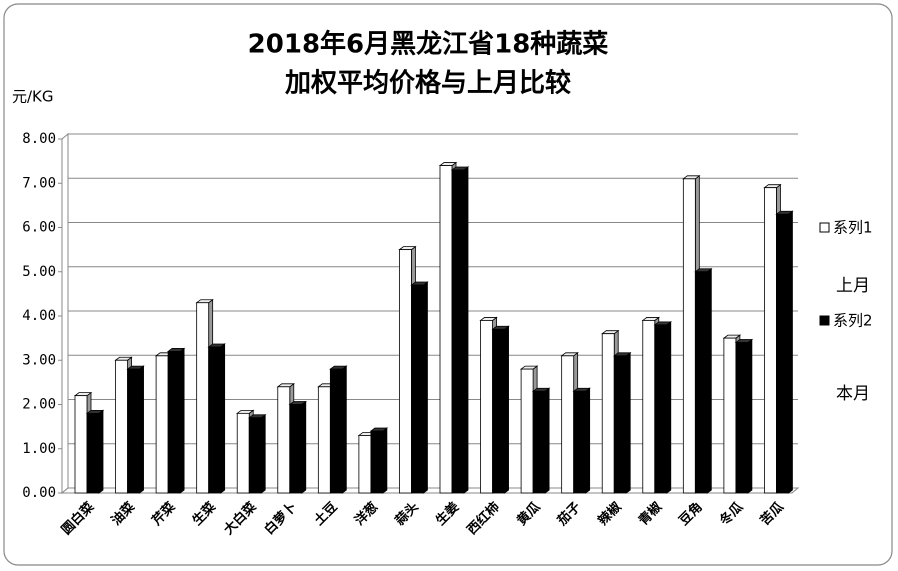 The image size is (898, 571). Describe the element at coordinates (39, 405) in the screenshot. I see `y-tick-label: 2.00` at that location.